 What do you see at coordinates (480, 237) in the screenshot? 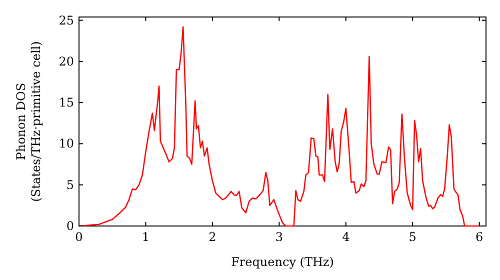
I see `x-tick-label: 6` at bounding box center [480, 237].